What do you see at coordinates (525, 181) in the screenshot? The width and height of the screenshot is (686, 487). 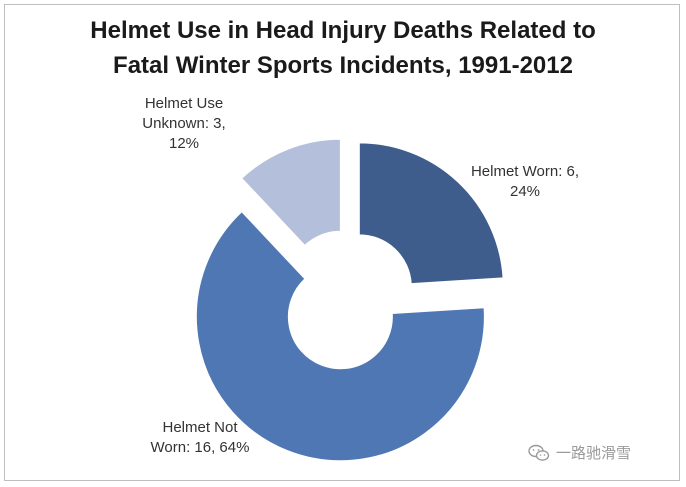 I see `data-label-helmet-worn: Helmet Worn: 6, 24%` at bounding box center [525, 181].